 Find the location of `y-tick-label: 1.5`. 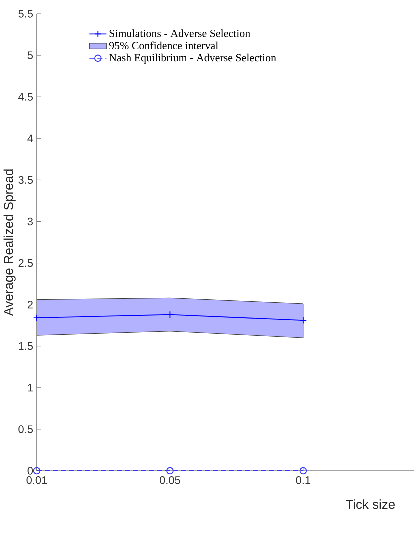

y-tick-label: 1.5 is located at coordinates (26, 346).